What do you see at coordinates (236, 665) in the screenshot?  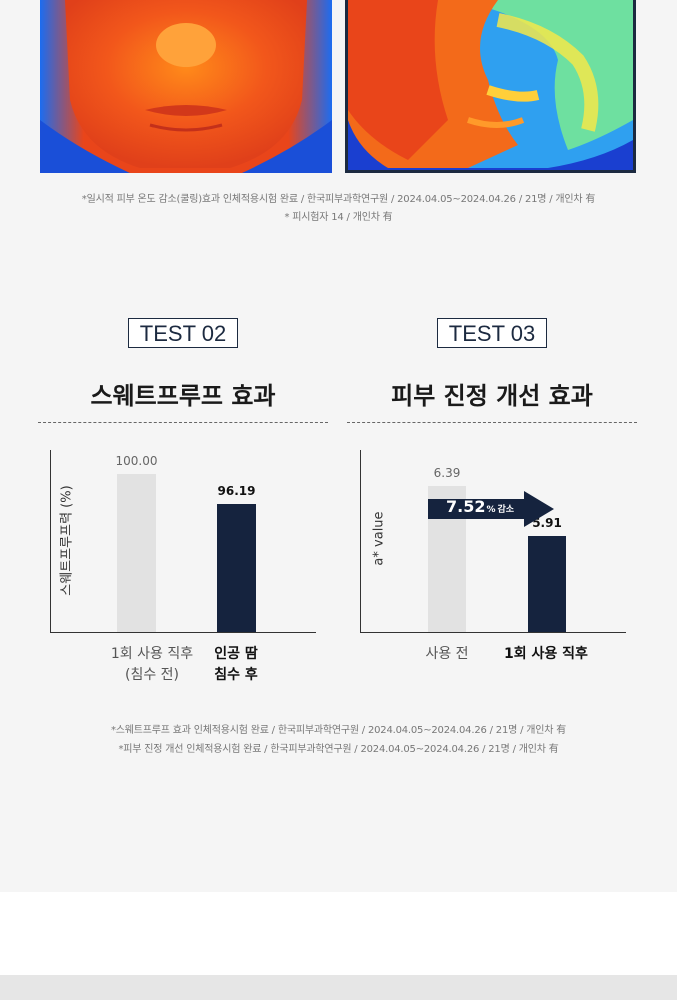 I see `chart1-category-after: 인공 땀 침수 후` at bounding box center [236, 665].